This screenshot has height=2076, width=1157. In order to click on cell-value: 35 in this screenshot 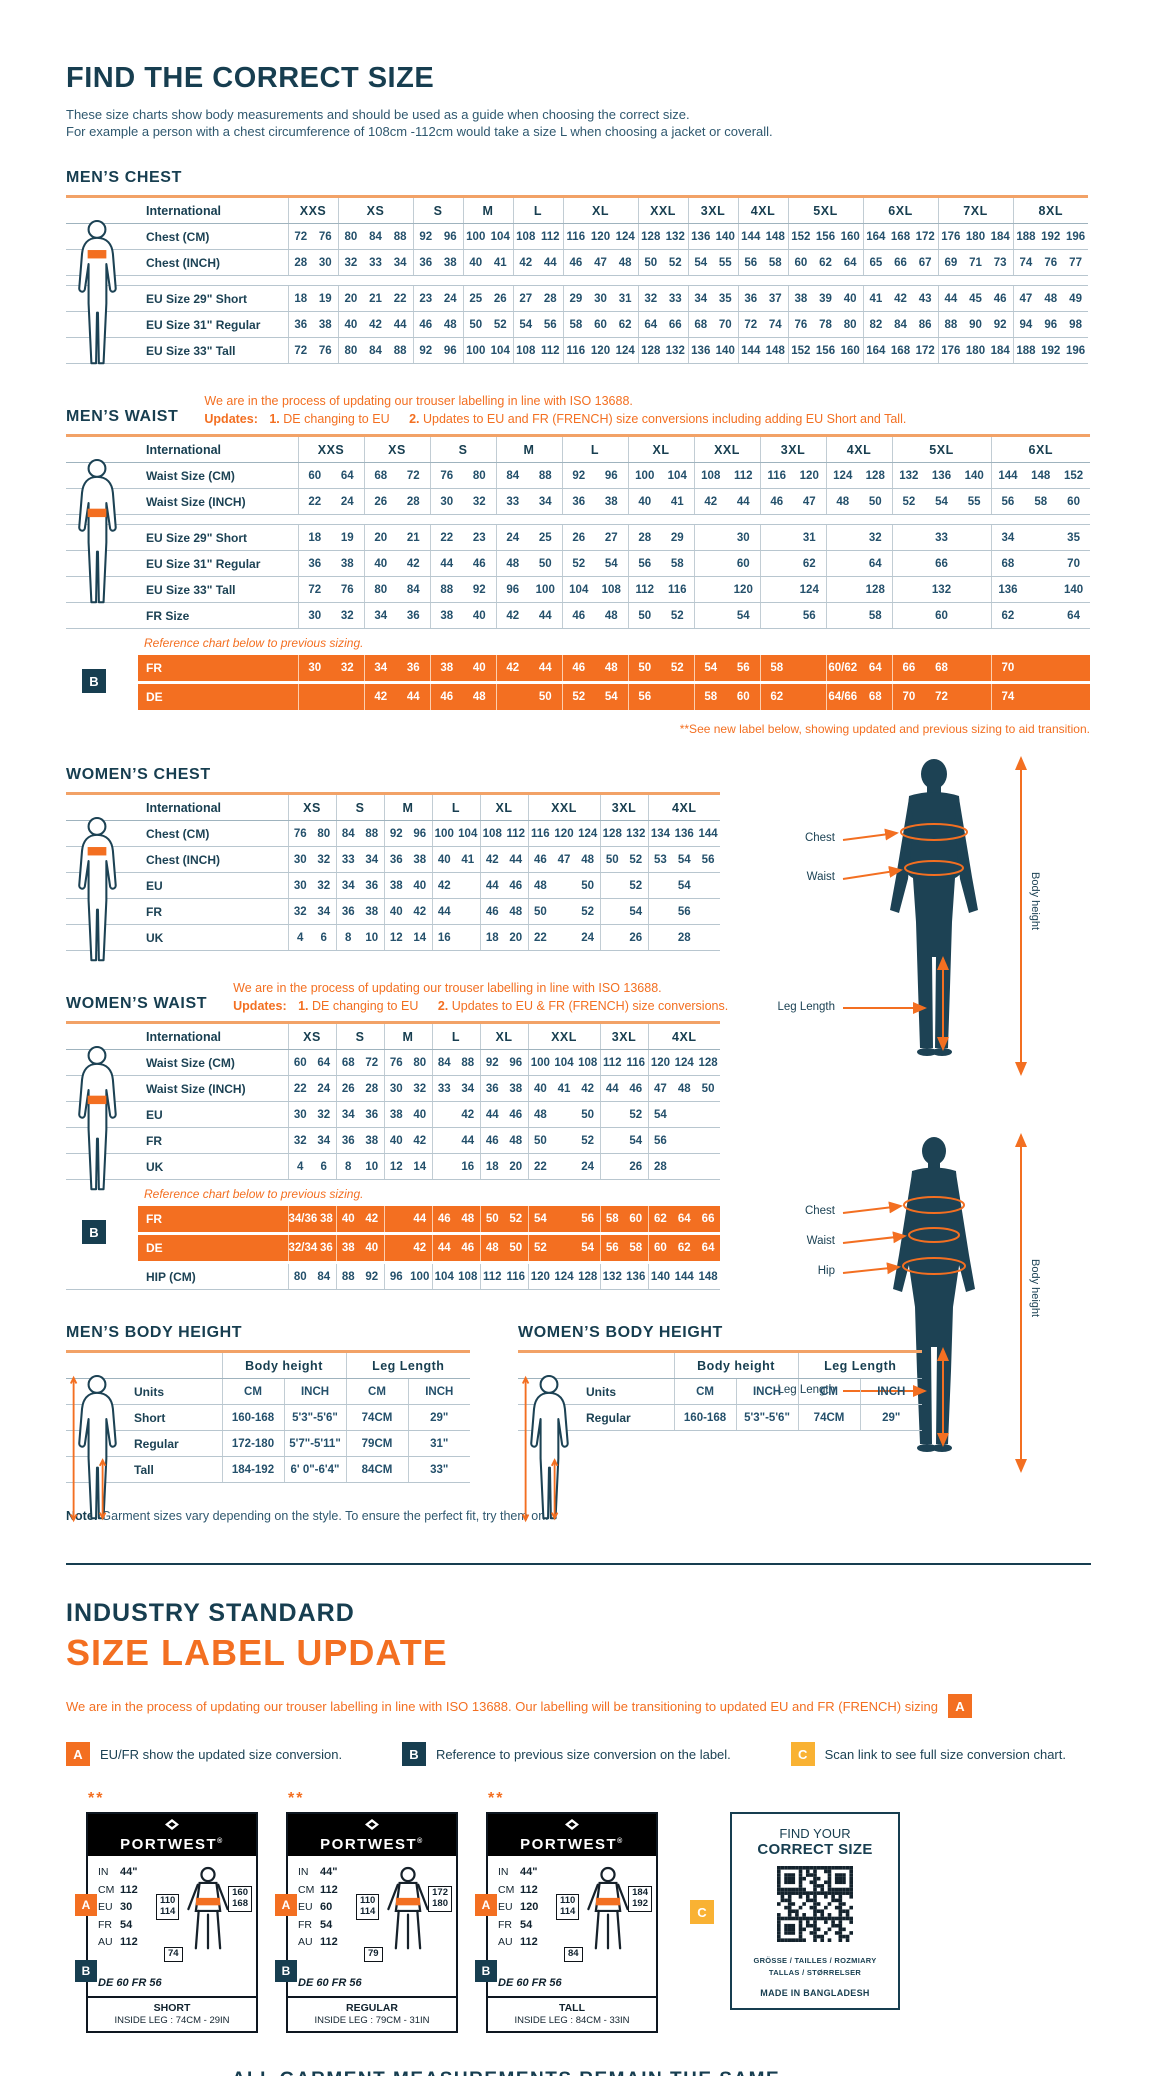, I will do `click(725, 298)`.